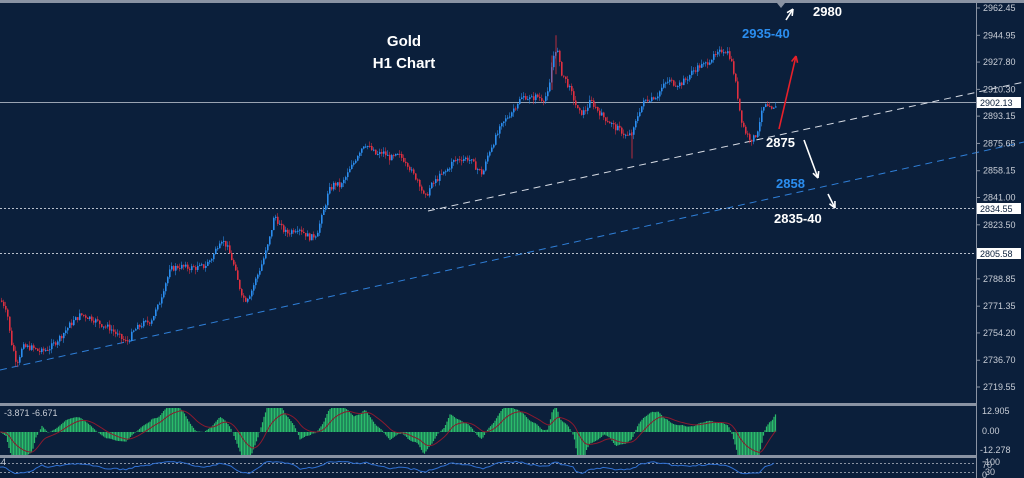 This screenshot has width=1024, height=478. Describe the element at coordinates (999, 35) in the screenshot. I see `price-tick-label: 2944.95` at that location.